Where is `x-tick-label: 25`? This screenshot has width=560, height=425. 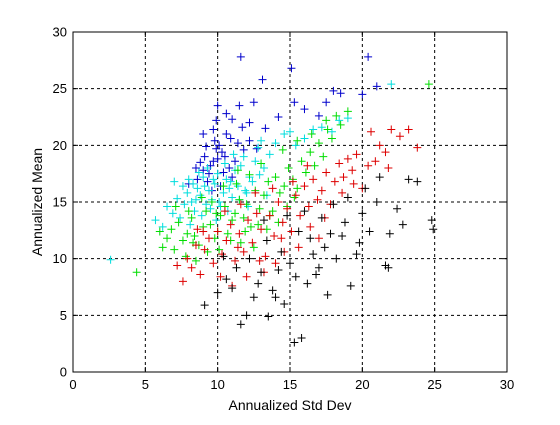
x-tick-label: 25 is located at coordinates (434, 384).